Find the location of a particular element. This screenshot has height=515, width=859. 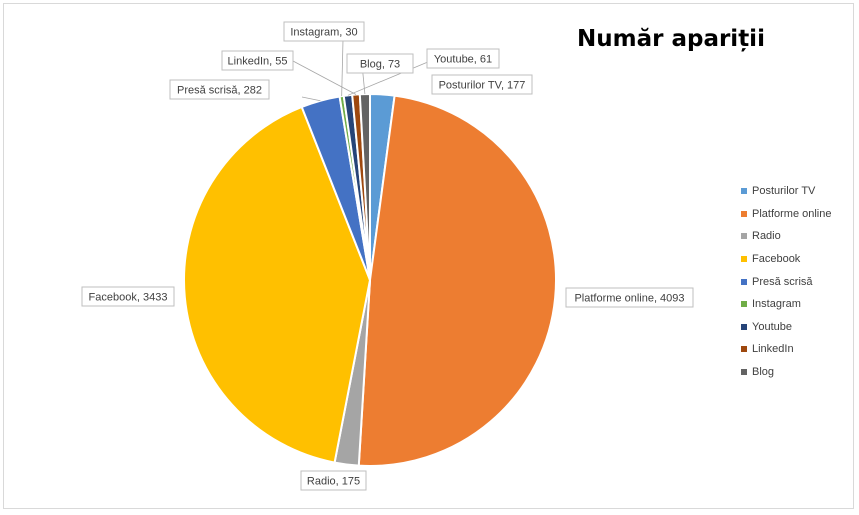

data-label: Posturilor TV, 177 is located at coordinates (482, 86).